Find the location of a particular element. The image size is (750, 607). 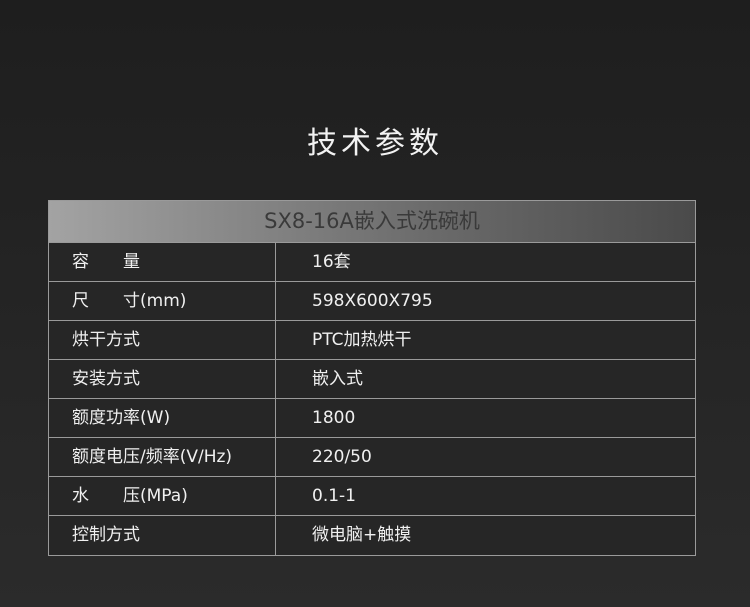

table-row: 额度功率(W) 1800 is located at coordinates (372, 418).